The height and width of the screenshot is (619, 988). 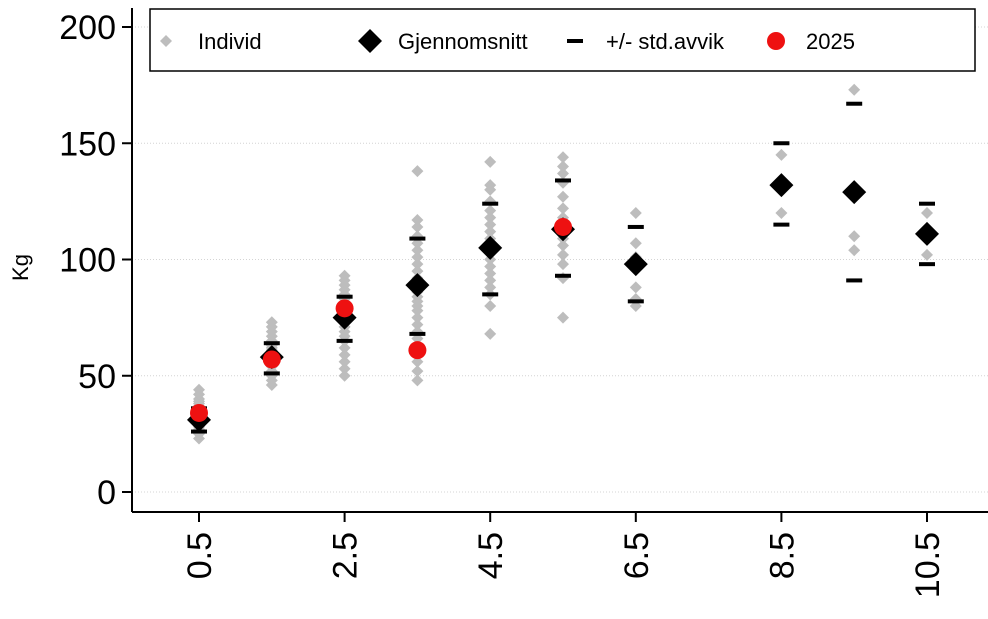 I want to click on legend: Individ Gjennomsnitt +/- std.avvik 2025, so click(x=562, y=40).